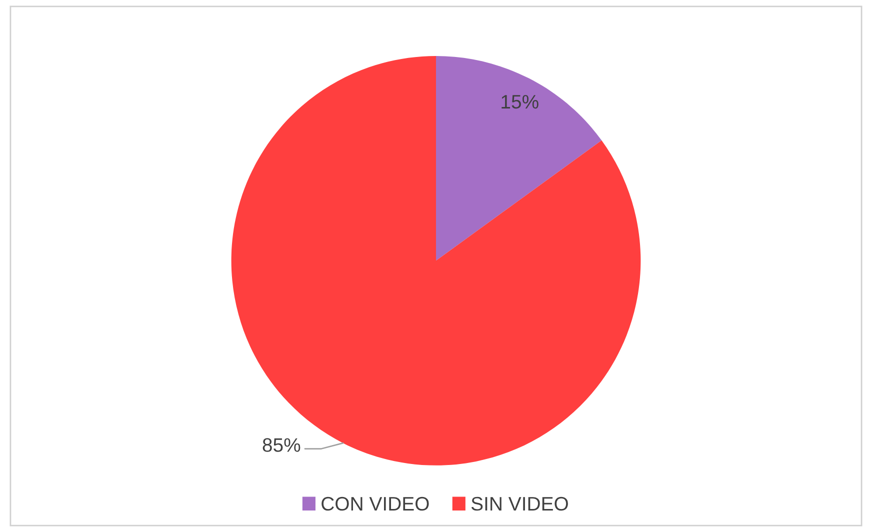 The height and width of the screenshot is (532, 872). I want to click on data-label: 85%, so click(281, 445).